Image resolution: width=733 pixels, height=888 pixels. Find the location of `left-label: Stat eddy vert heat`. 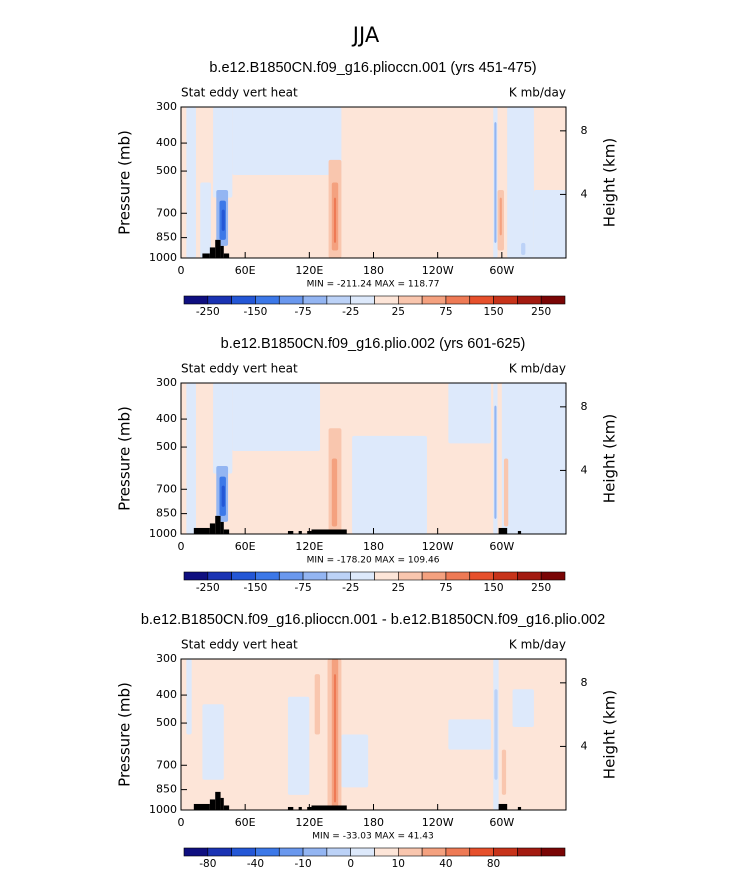

left-label: Stat eddy vert heat is located at coordinates (239, 369).